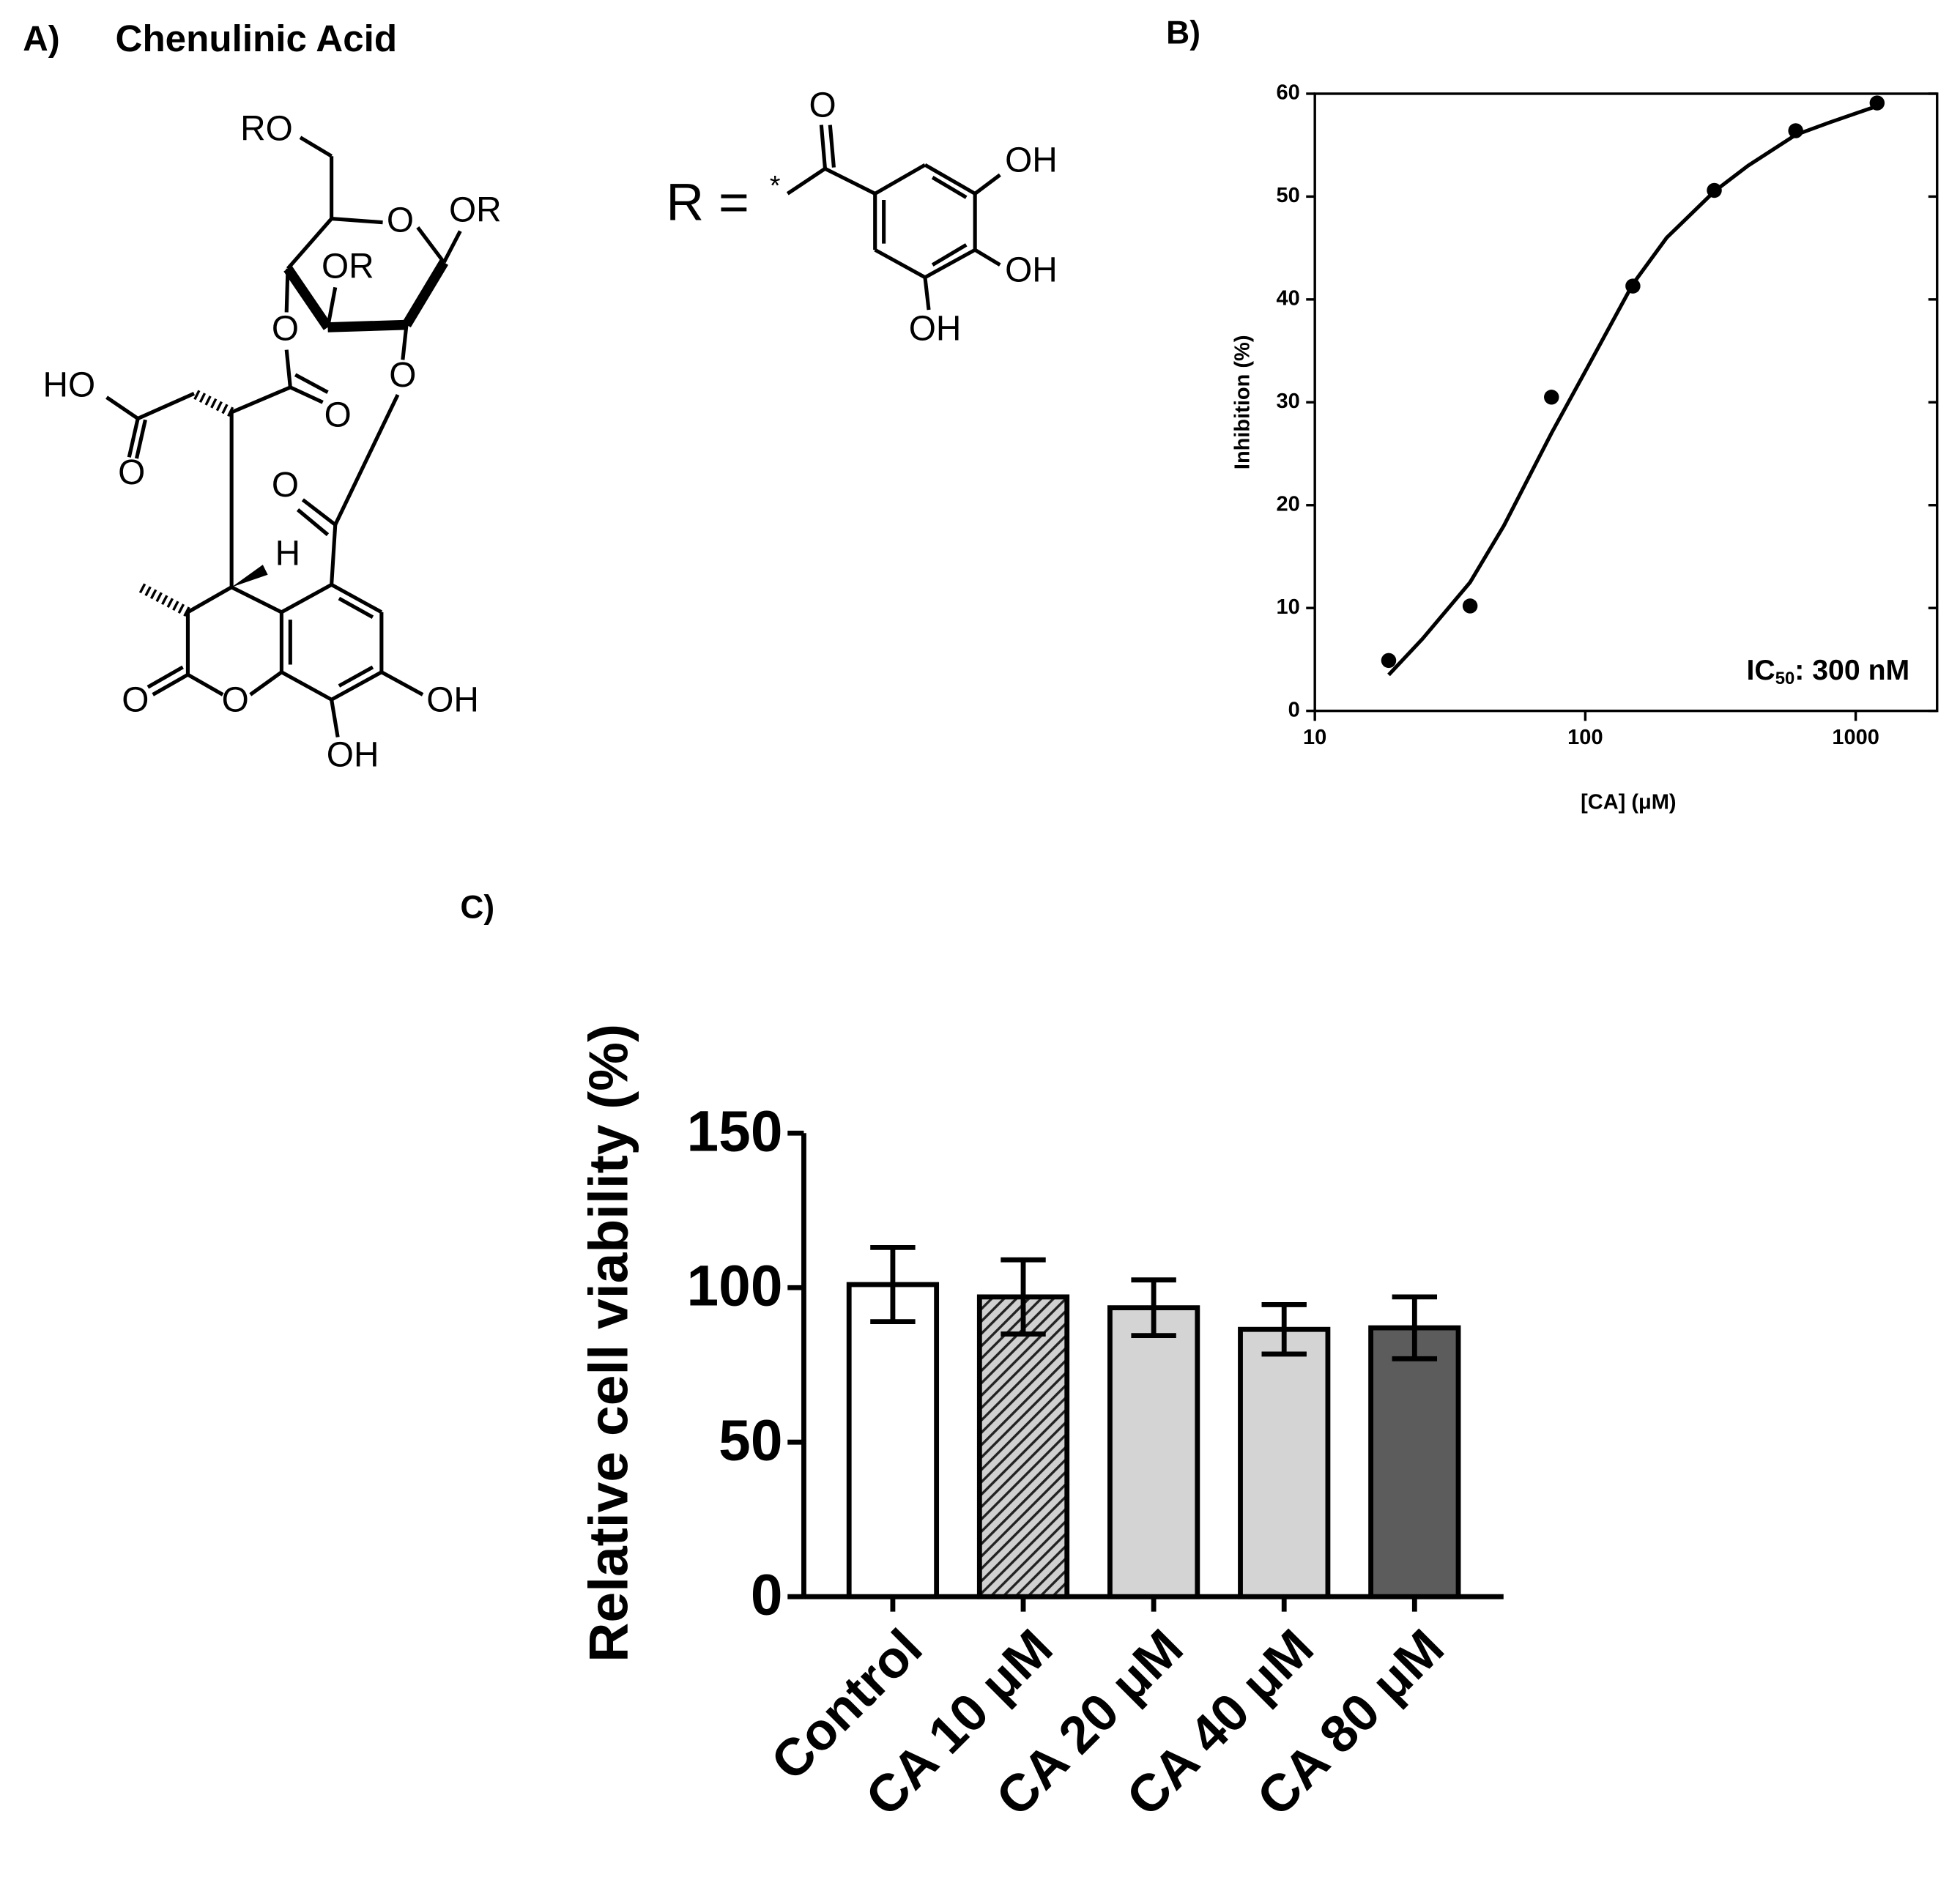  What do you see at coordinates (1287, 299) in the screenshot?
I see `y-tick-label: 40` at bounding box center [1287, 299].